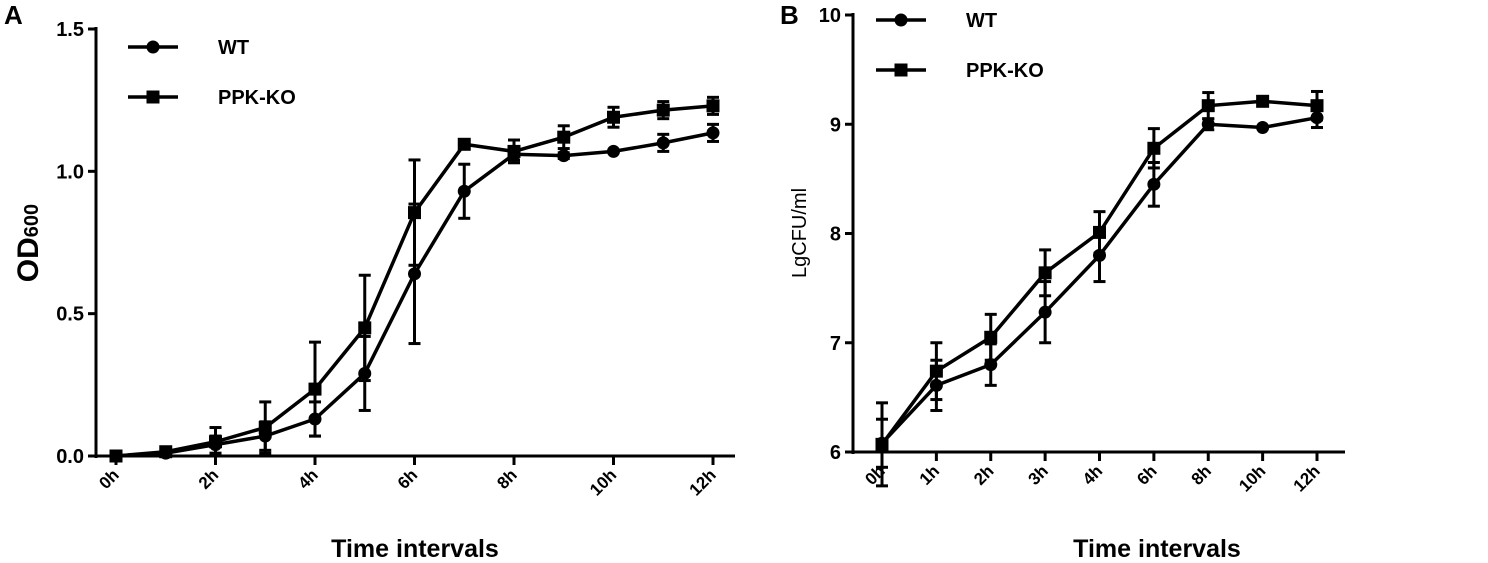 This screenshot has height=563, width=1488. What do you see at coordinates (800, 233) in the screenshot?
I see `y-axis-label: LgCFU/ml` at bounding box center [800, 233].